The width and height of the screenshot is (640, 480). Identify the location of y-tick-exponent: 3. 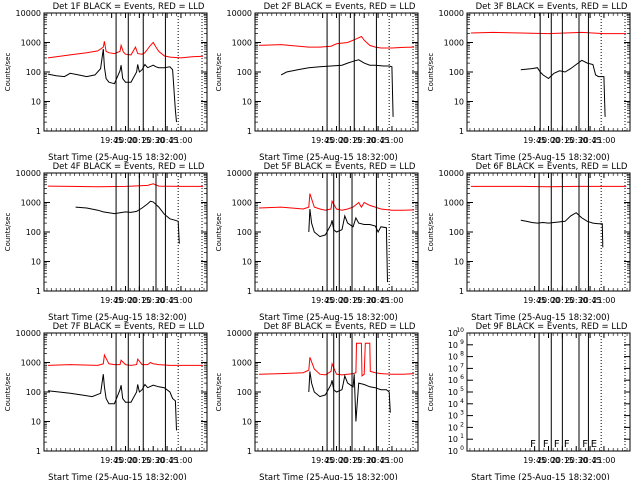
(462, 413).